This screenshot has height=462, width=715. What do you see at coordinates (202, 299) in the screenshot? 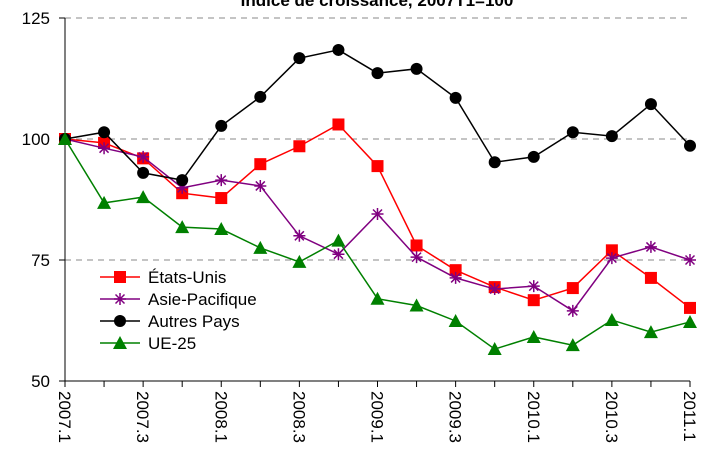
I see `legend-label: Asie-Pacifique` at bounding box center [202, 299].